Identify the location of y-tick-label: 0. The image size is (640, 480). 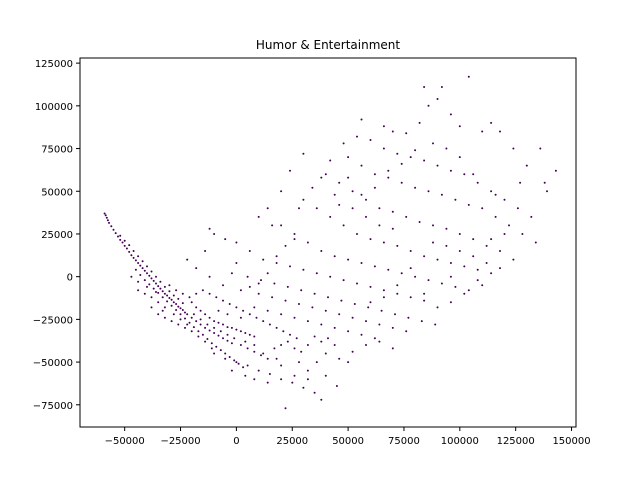
(70, 278).